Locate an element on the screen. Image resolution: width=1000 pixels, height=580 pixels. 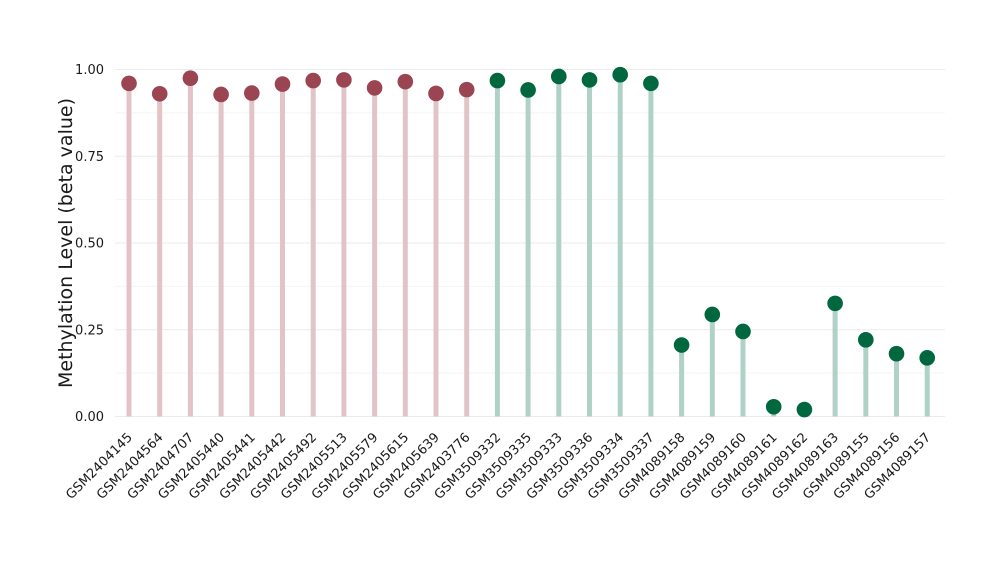
y-tick-label: 0.00 is located at coordinates (89, 417).